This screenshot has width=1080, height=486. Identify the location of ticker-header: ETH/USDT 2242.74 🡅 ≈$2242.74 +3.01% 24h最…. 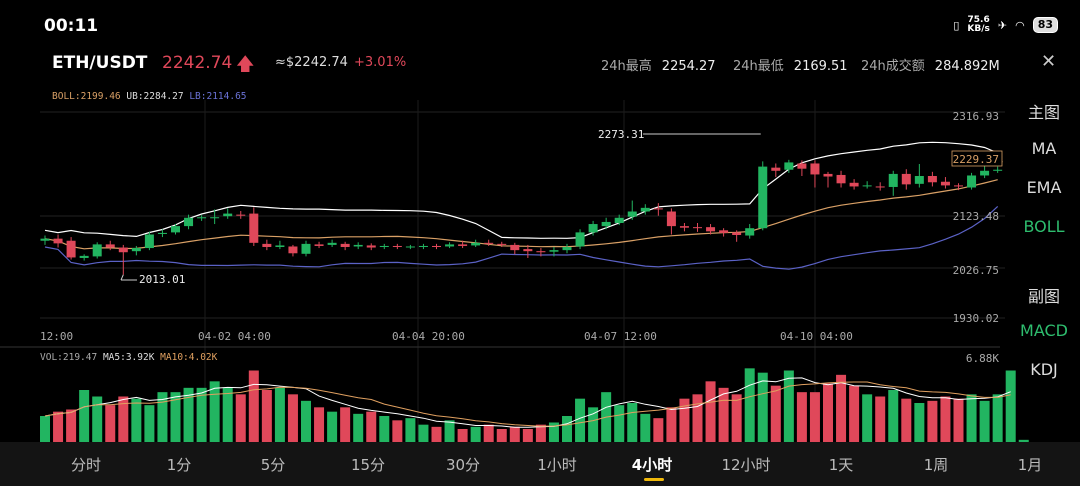
(540, 63).